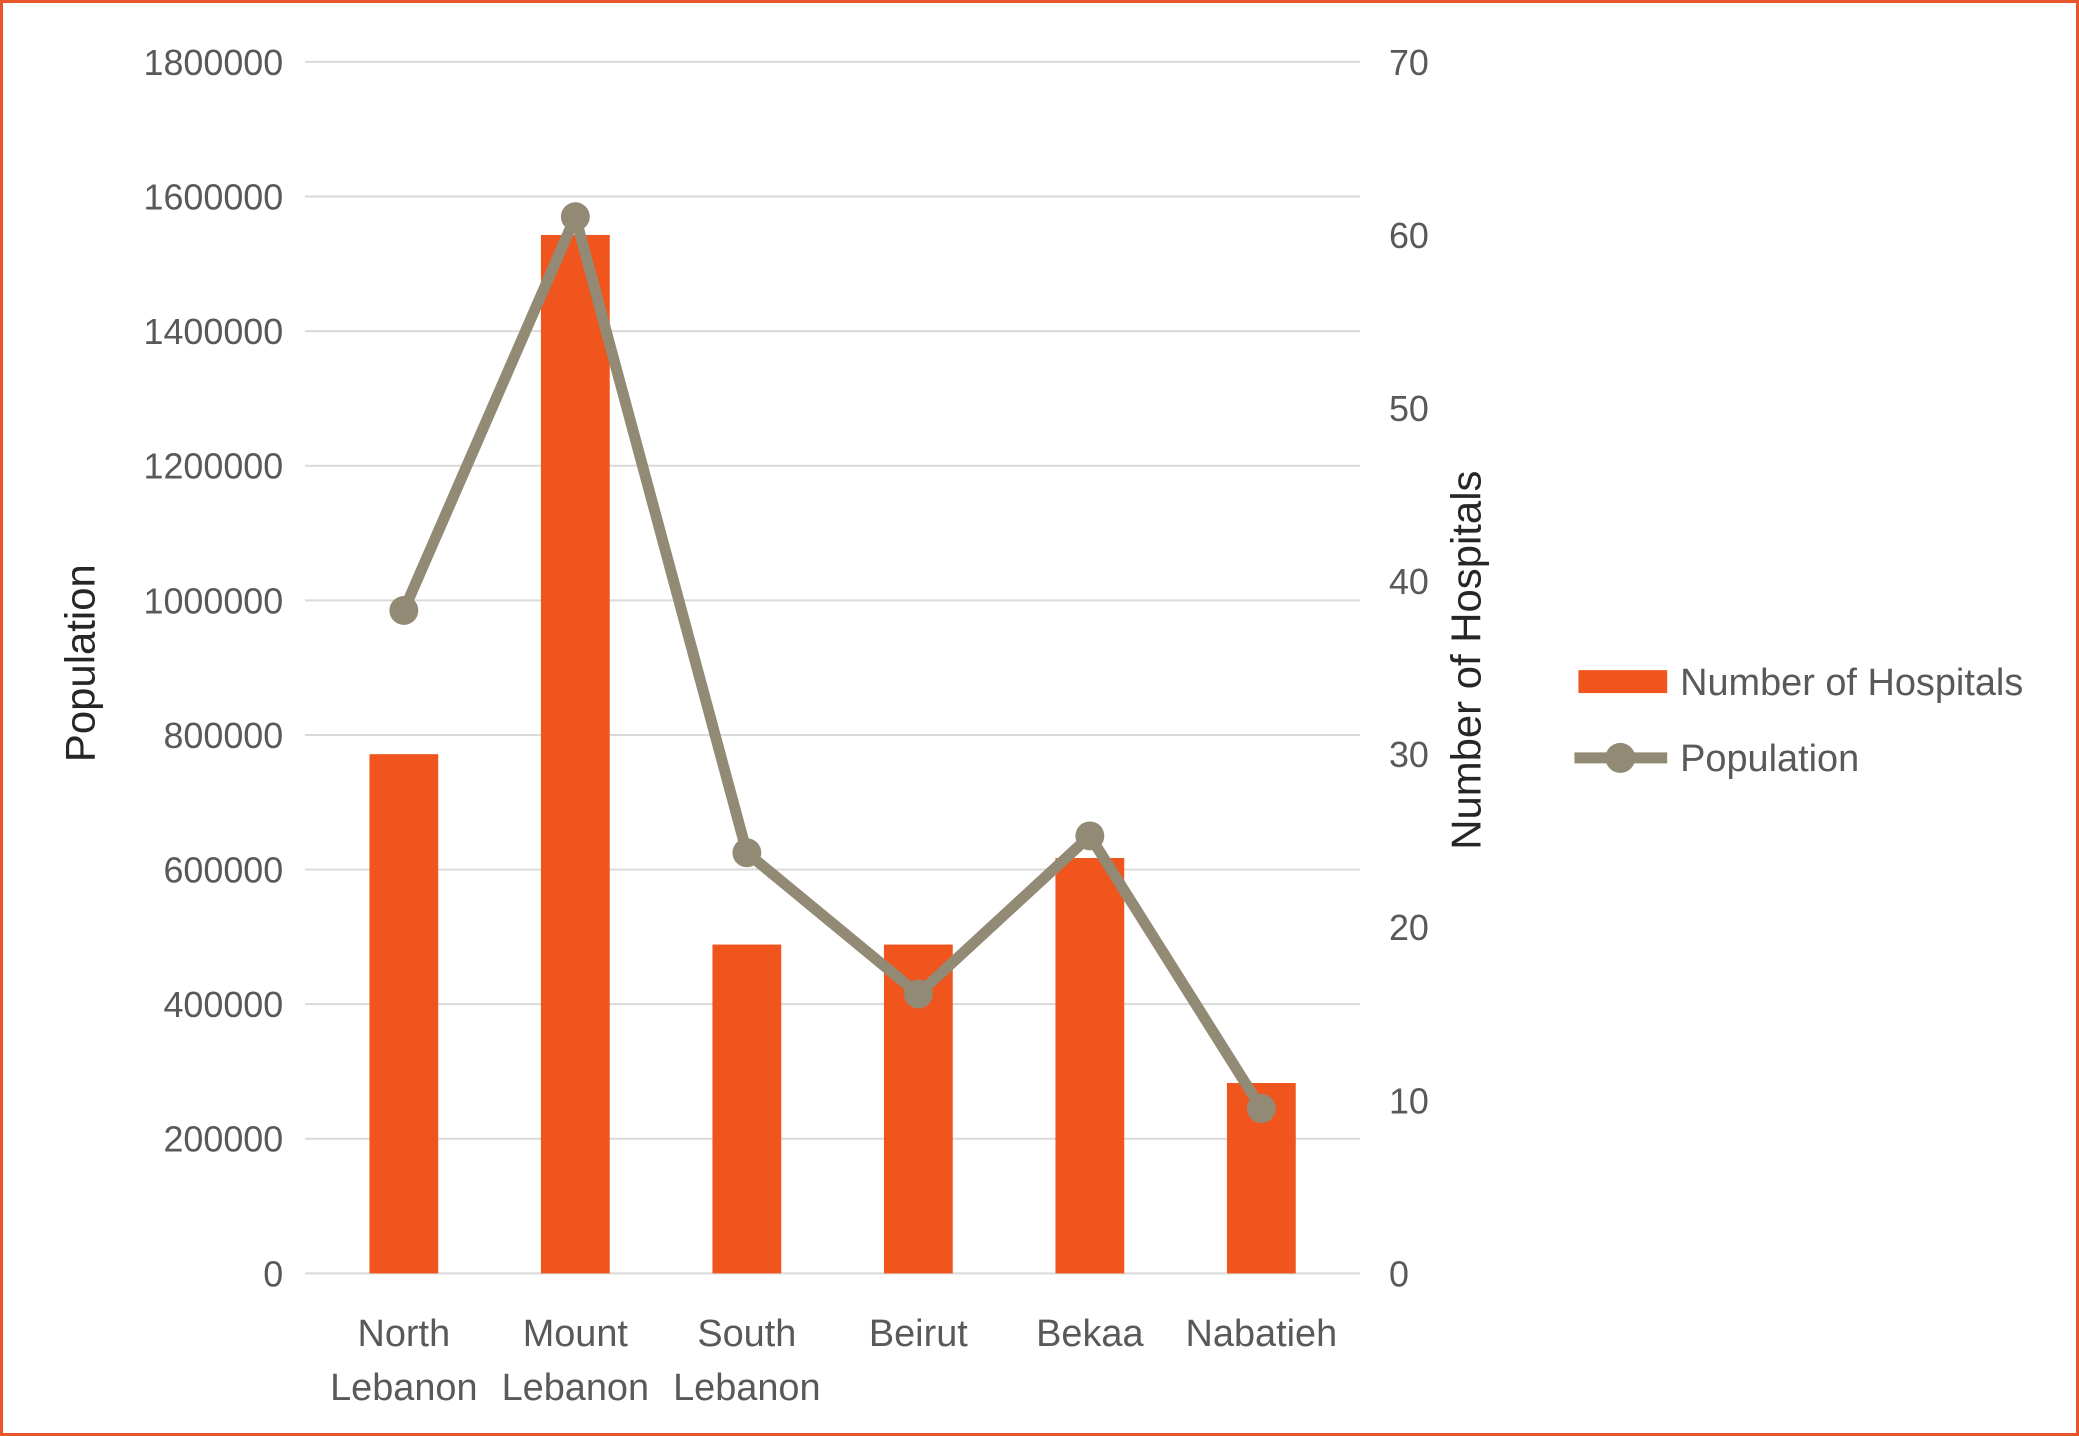 This screenshot has height=1436, width=2079. What do you see at coordinates (1769, 759) in the screenshot?
I see `legend-label-population: Population` at bounding box center [1769, 759].